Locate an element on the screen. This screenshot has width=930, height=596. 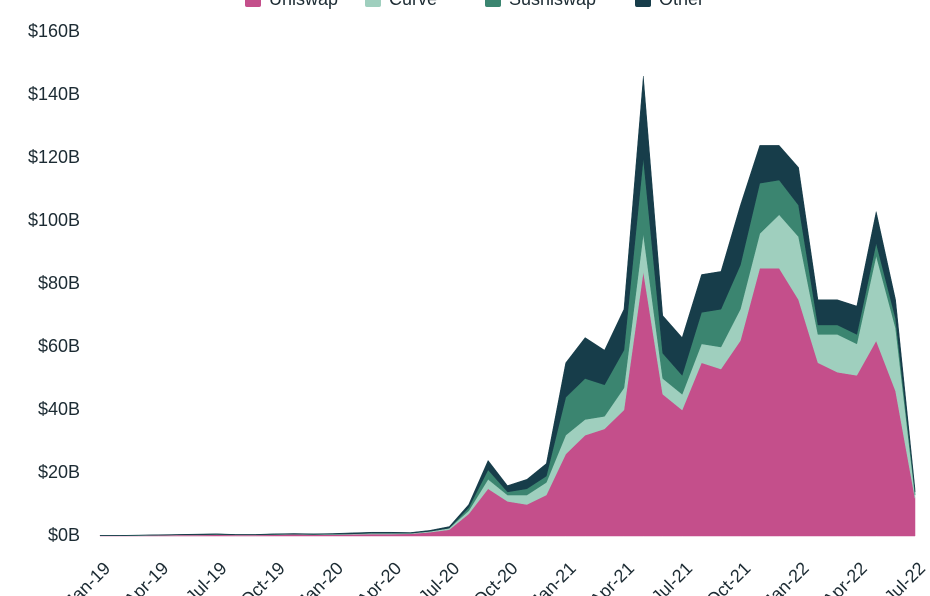
y-tick-label: $40B is located at coordinates (59, 409).